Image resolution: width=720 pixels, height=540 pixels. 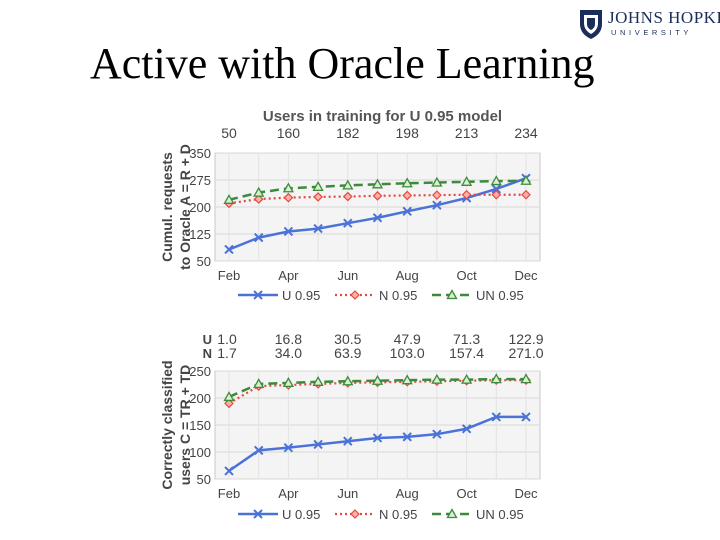 I want to click on top-label: 50, so click(x=229, y=133).